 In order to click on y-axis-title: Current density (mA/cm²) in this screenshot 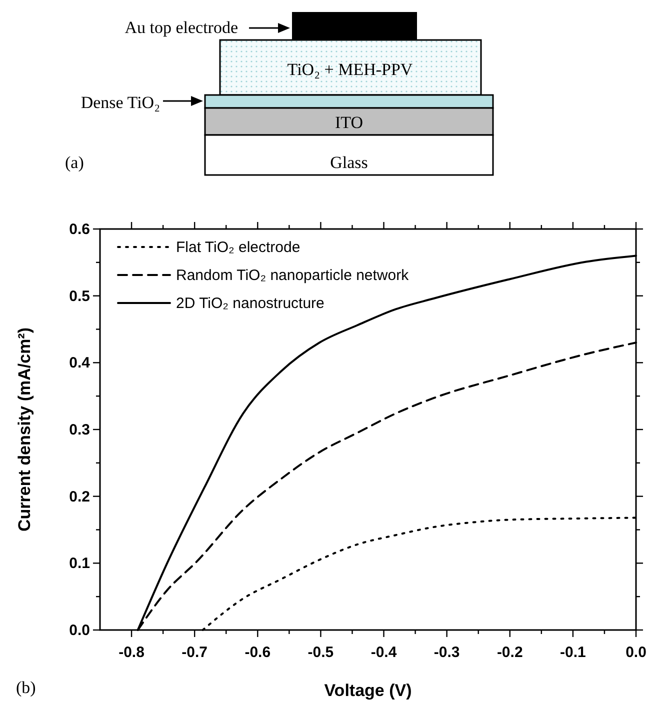, I will do `click(24, 429)`.